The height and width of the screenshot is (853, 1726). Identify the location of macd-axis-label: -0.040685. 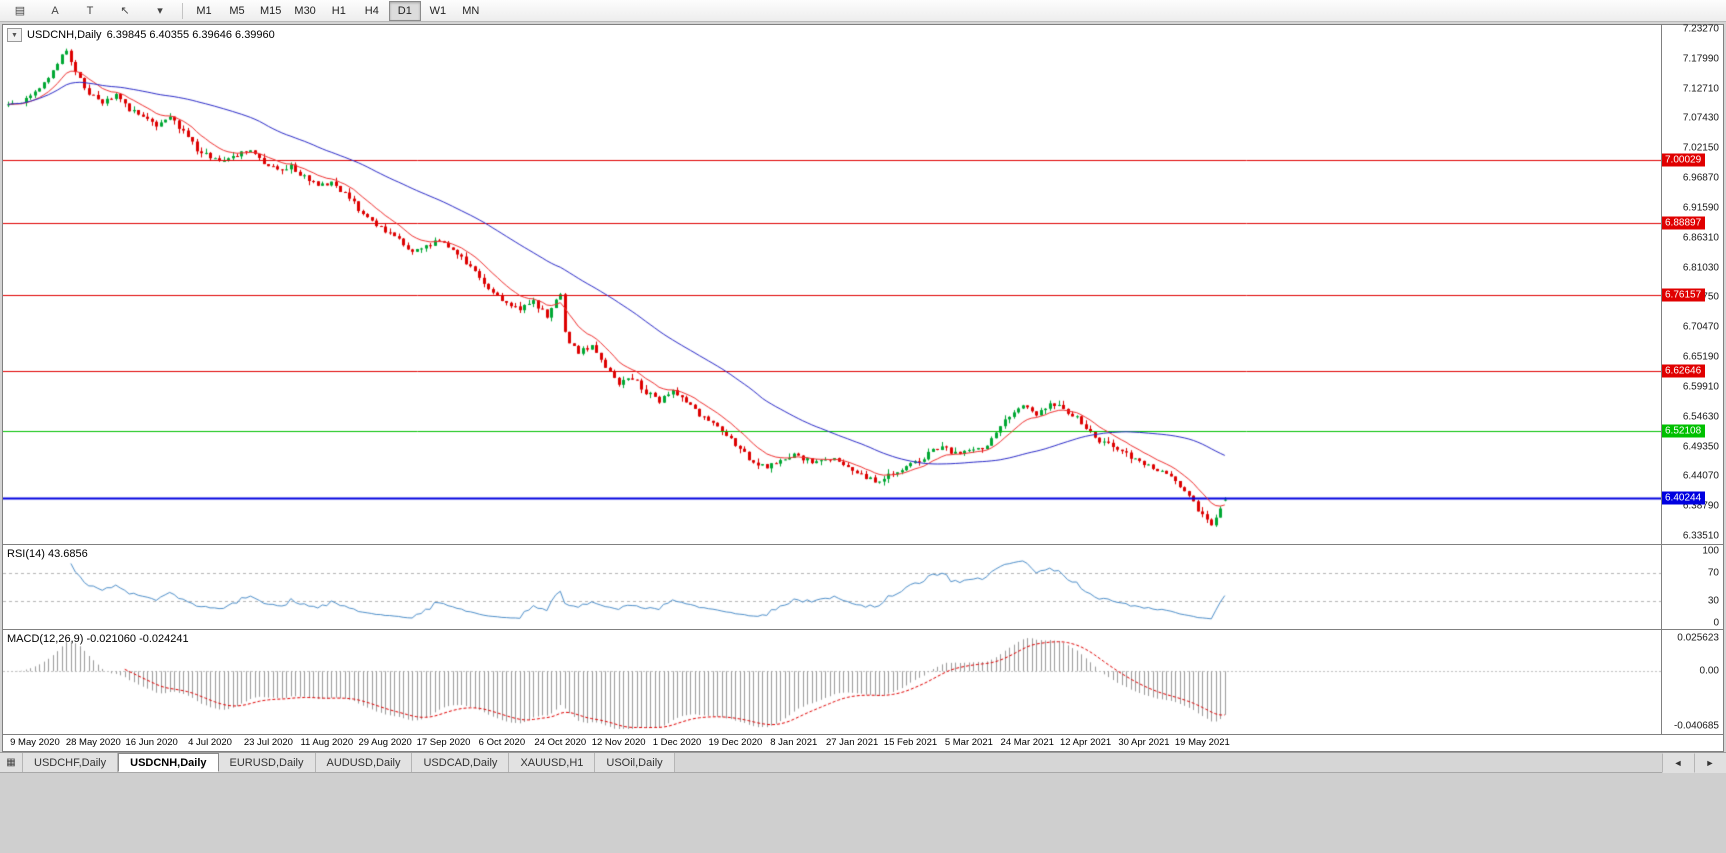
(1696, 726).